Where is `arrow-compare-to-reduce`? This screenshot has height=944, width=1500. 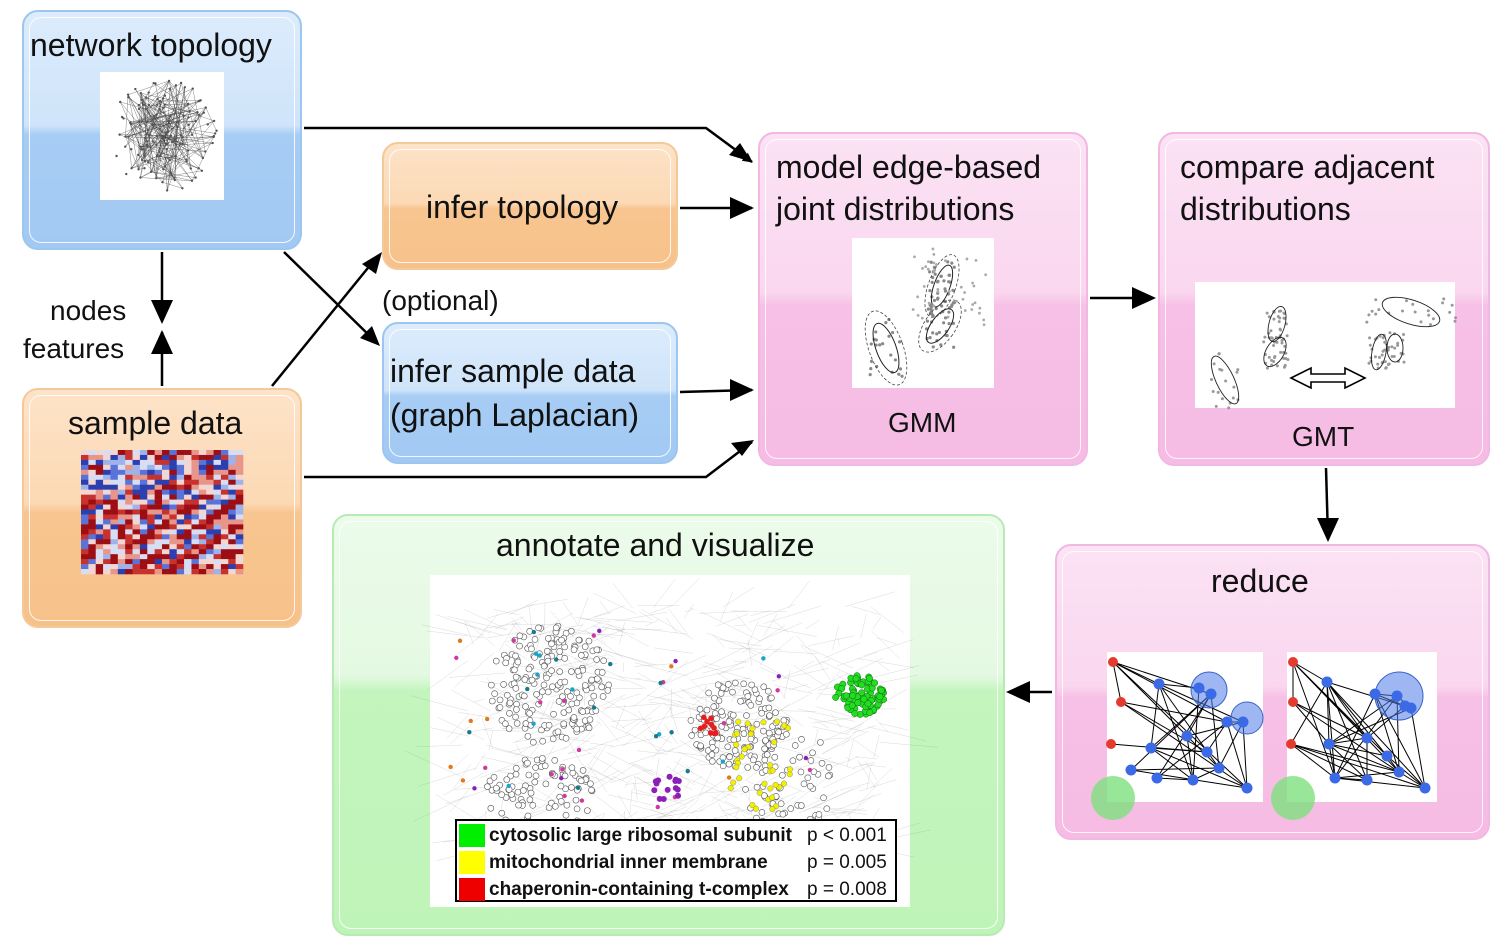
arrow-compare-to-reduce is located at coordinates (1327, 503).